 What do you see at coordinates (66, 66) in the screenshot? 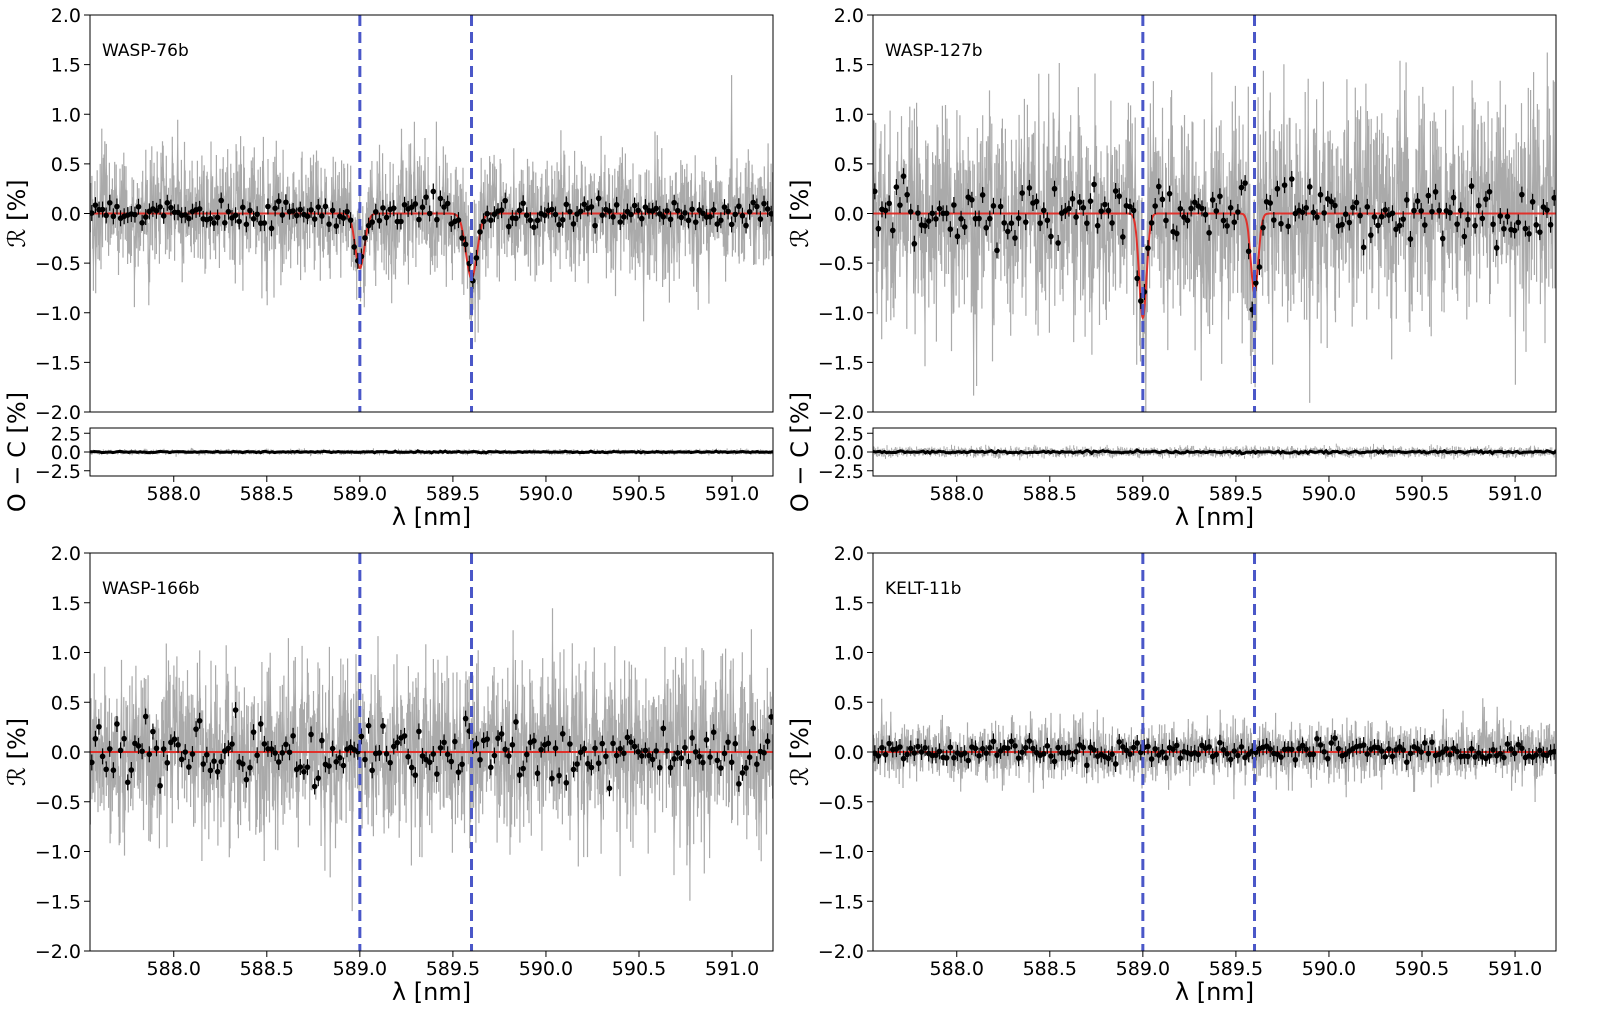
I see `y-tick-label: 1.5` at bounding box center [66, 66].